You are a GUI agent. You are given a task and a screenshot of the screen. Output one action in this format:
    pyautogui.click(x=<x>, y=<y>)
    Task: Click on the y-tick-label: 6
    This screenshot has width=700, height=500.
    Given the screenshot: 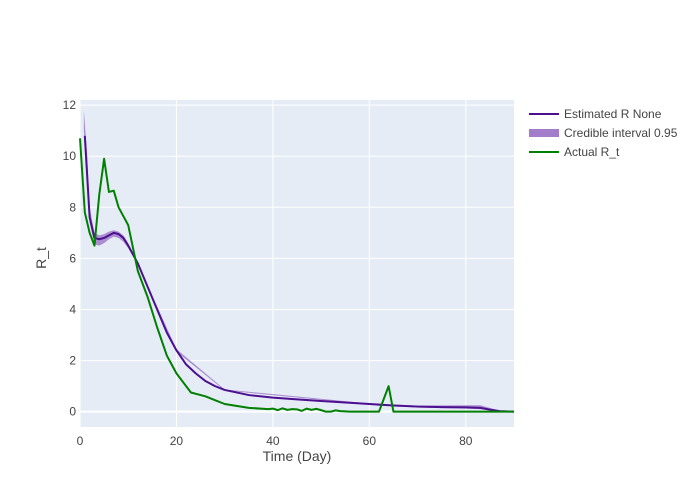 What is the action you would take?
    pyautogui.click(x=72, y=258)
    